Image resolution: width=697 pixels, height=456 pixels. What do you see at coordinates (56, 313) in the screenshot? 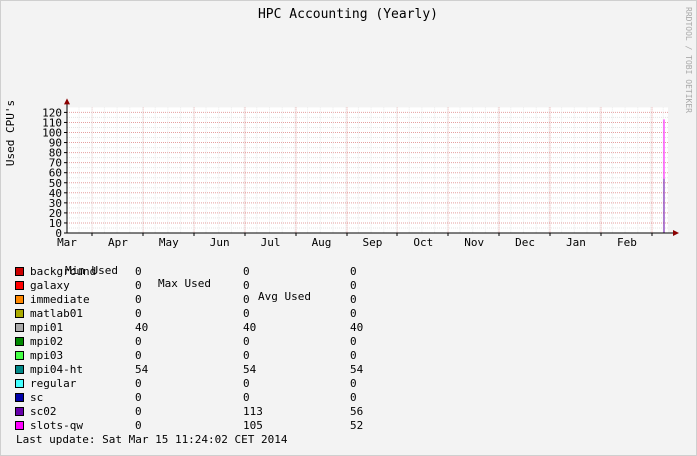
I see `legend-label: matlab01` at bounding box center [56, 313].